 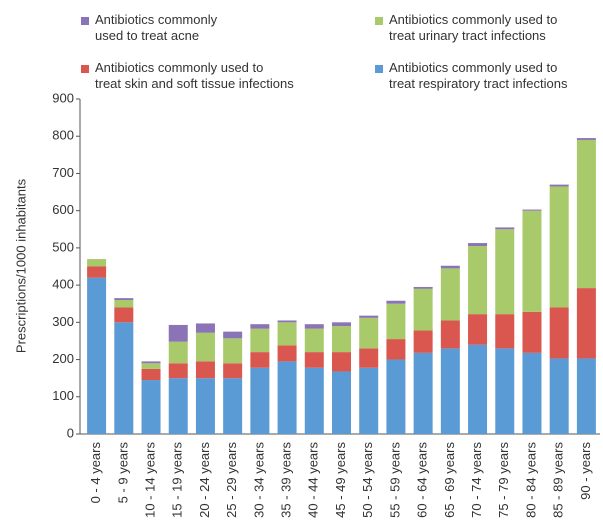 I want to click on x-tick-label: 70 - 74 years, so click(x=476, y=480).